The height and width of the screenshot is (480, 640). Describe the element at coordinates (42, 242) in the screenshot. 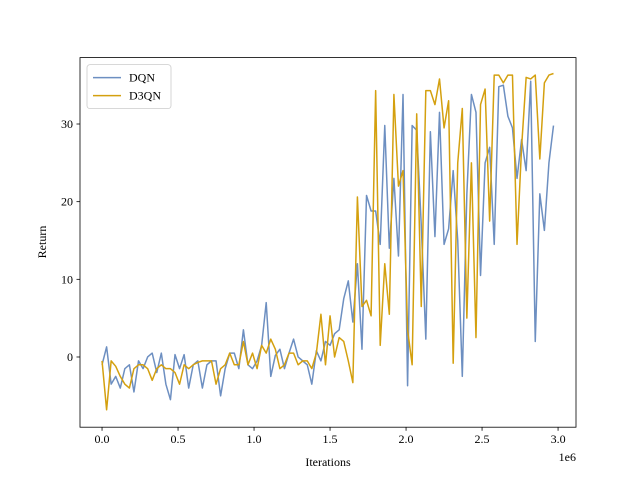

I see `y-axis-label: Return` at that location.